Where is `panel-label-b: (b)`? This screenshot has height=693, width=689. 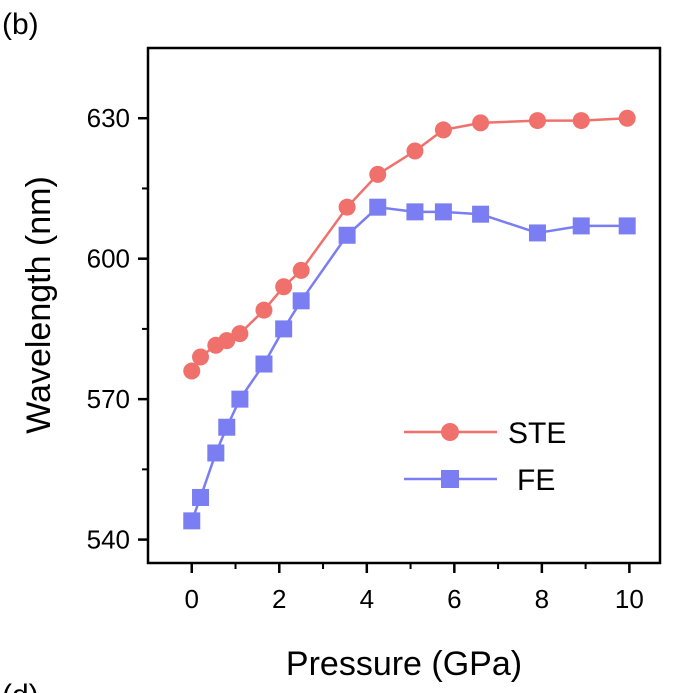
panel-label-b: (b) is located at coordinates (20, 24).